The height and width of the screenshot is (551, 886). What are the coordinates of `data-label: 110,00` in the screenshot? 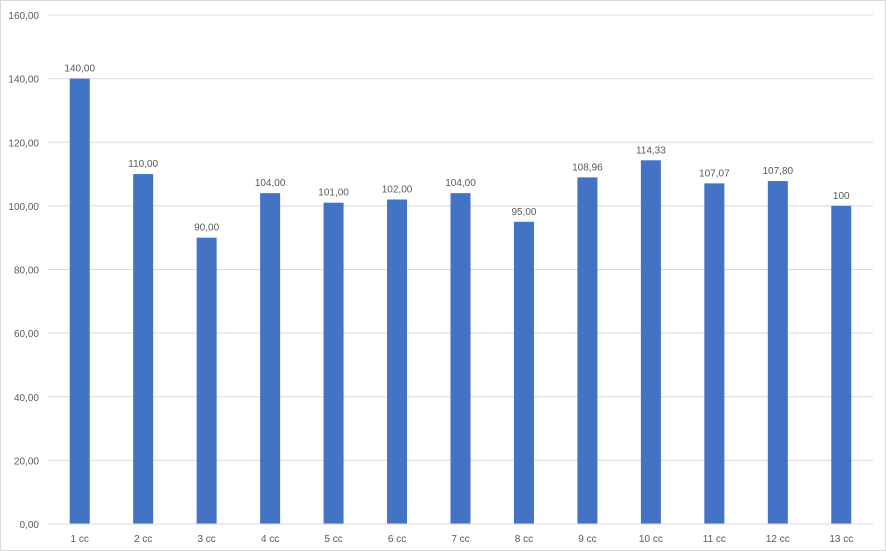 It's located at (143, 164).